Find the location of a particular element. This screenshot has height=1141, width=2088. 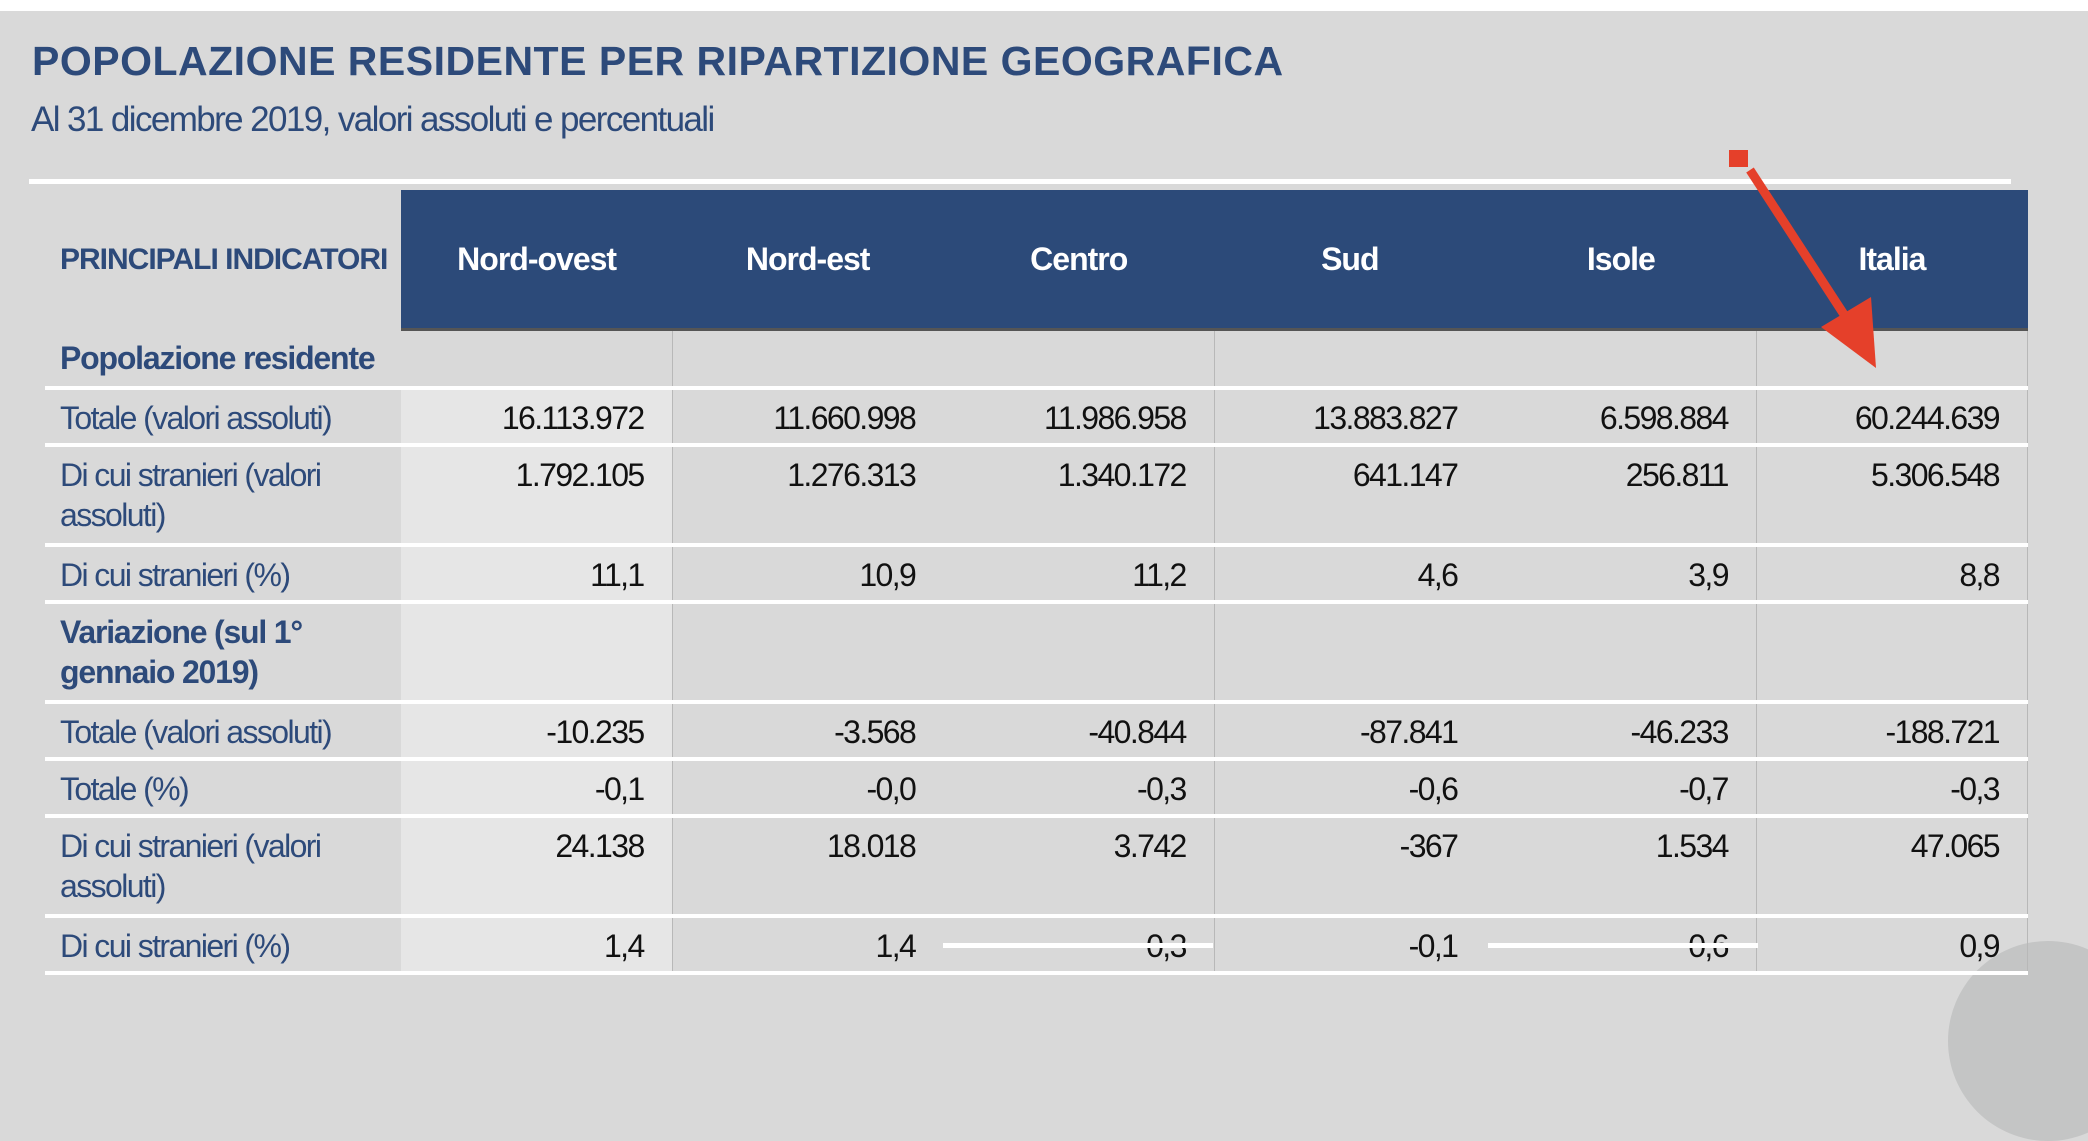

column-header: Nord-ovest is located at coordinates (537, 260).